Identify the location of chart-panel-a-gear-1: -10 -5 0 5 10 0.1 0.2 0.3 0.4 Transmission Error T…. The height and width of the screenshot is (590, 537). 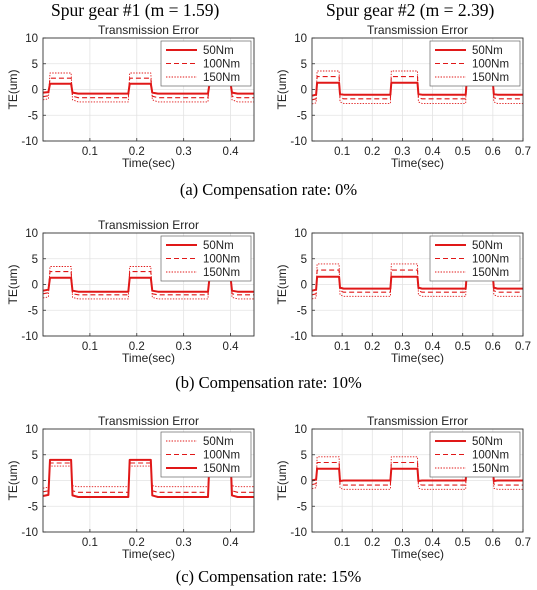
(130, 96).